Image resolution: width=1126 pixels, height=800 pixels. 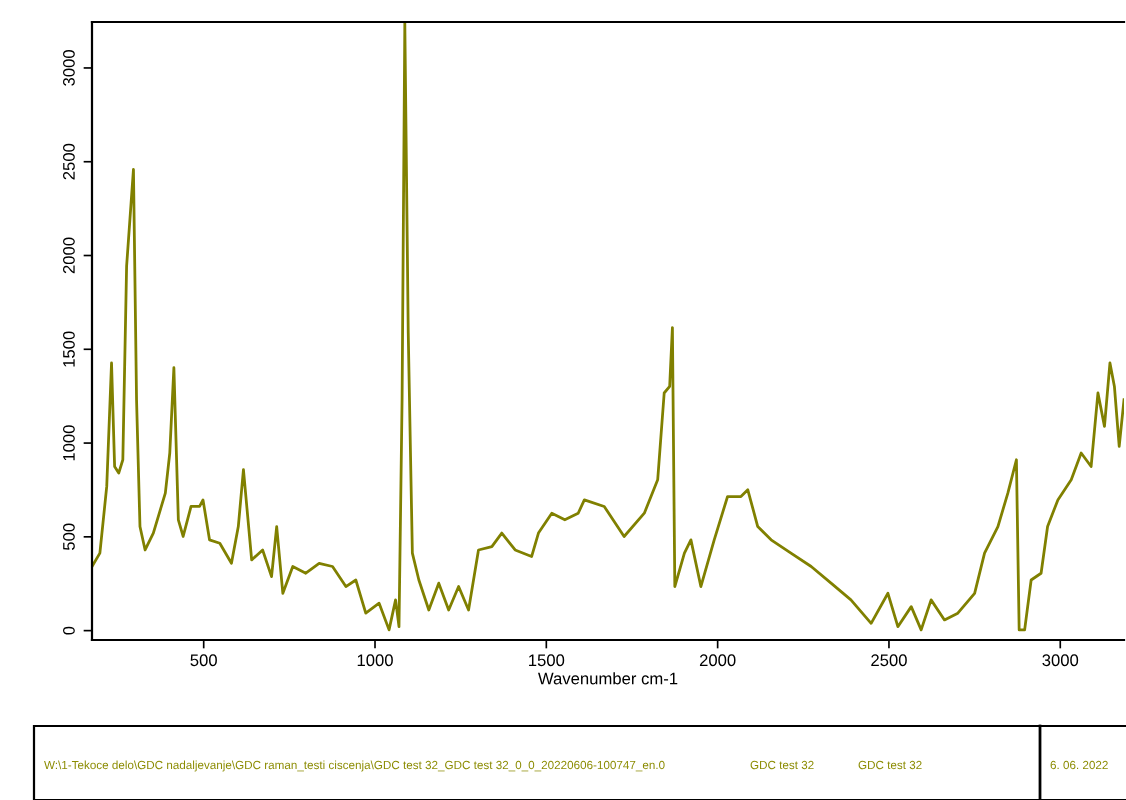 I want to click on x-tick-label: 2000, so click(x=717, y=660).